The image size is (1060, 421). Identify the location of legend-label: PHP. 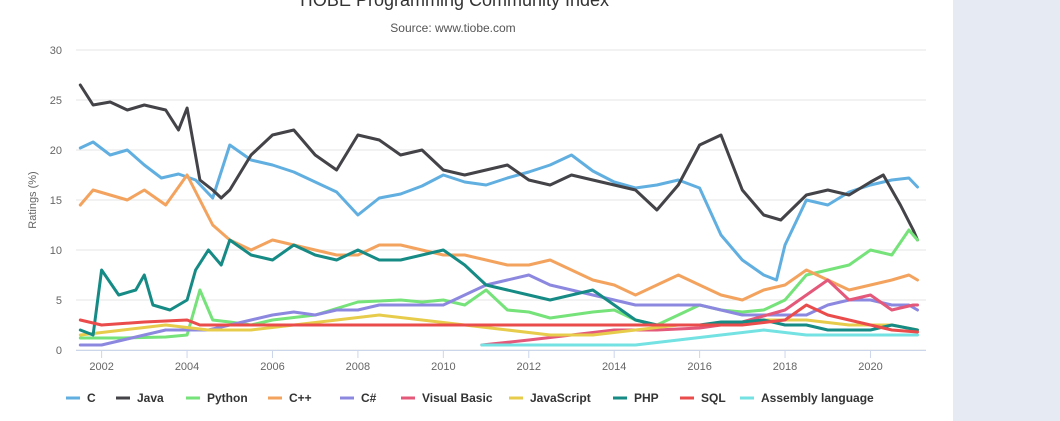
(646, 398).